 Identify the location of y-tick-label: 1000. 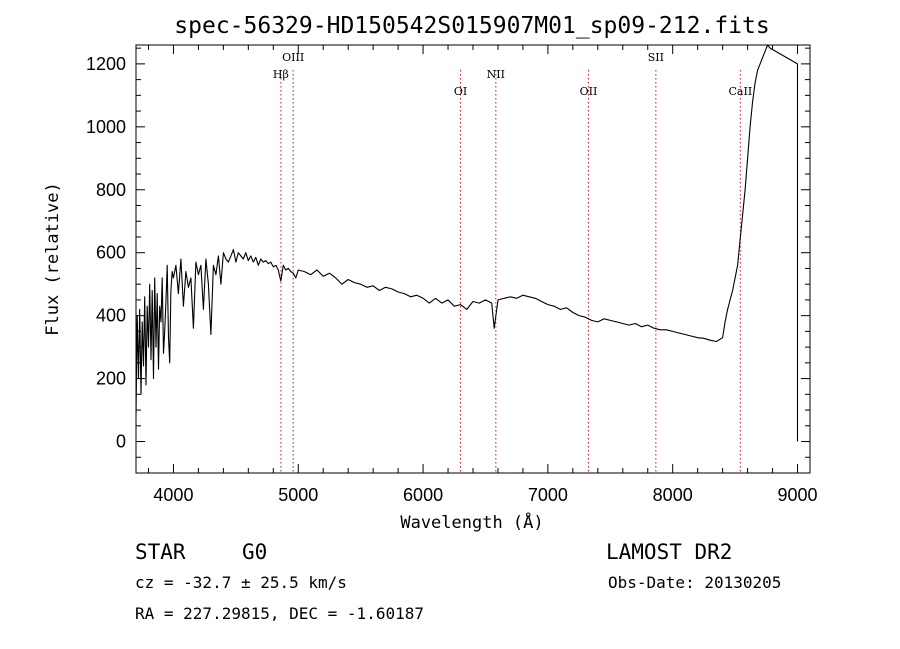
(106, 127).